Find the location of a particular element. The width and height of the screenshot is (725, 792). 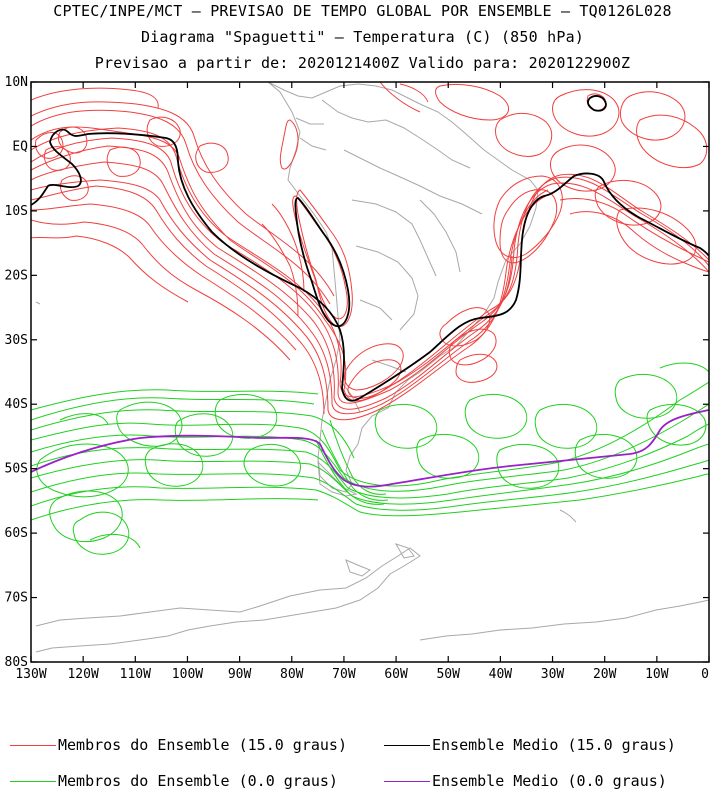

legend-label-members-15c: Membros do Ensemble (15.0 graus) is located at coordinates (202, 745).